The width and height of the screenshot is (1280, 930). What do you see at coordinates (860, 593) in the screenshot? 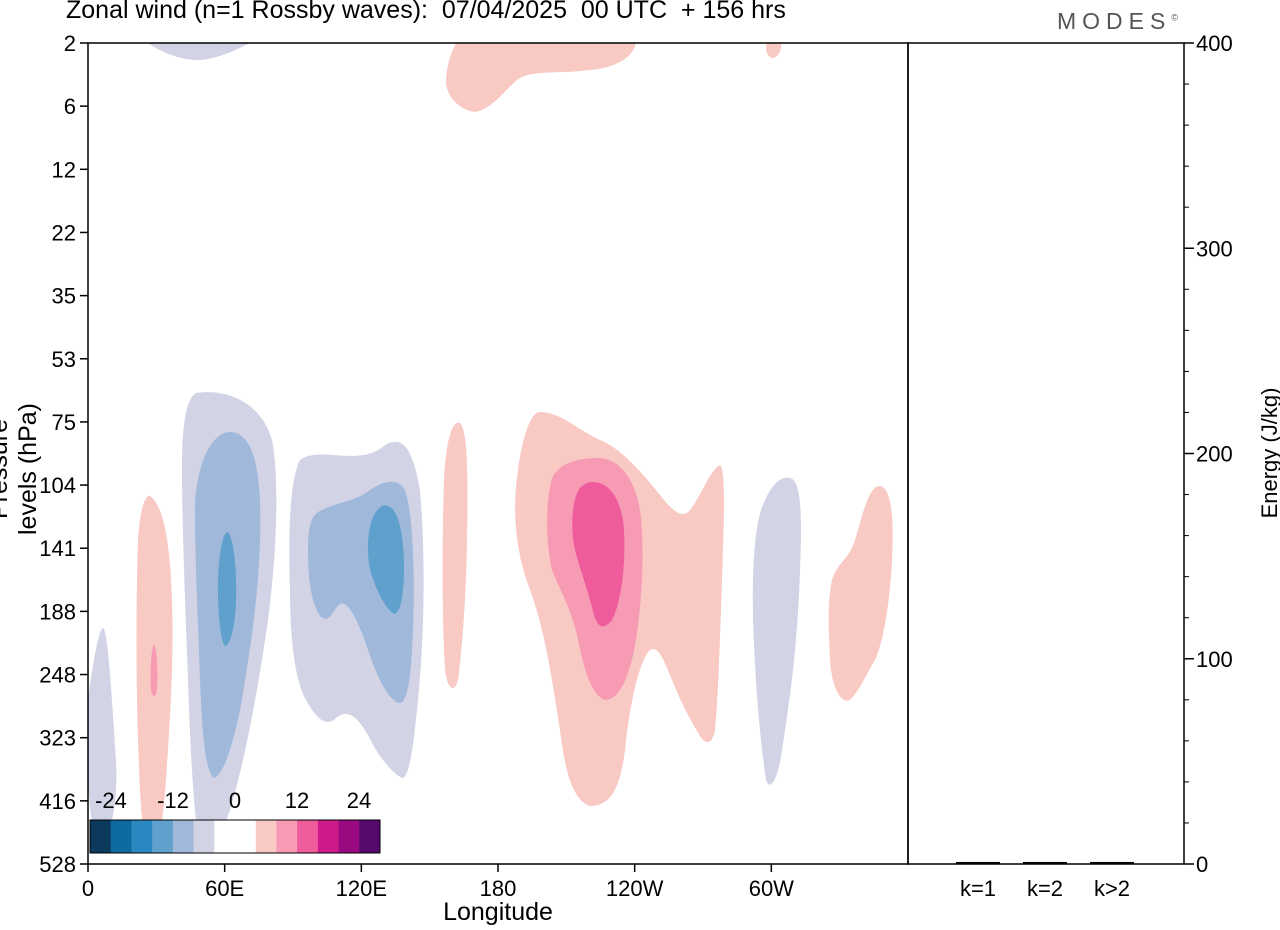
I see `contour-pos-light-pink-f` at bounding box center [860, 593].